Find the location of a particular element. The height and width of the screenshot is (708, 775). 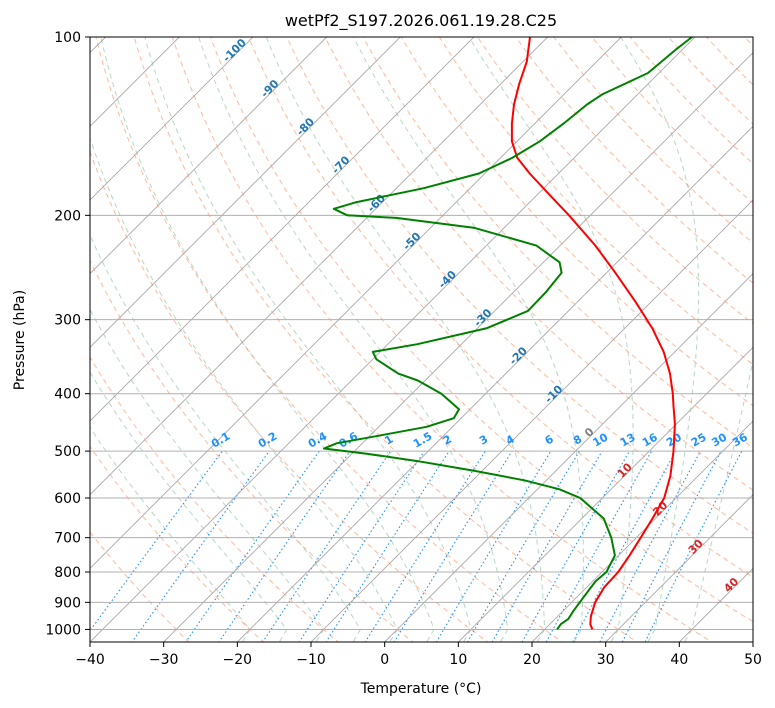

x-tick-label: −10 is located at coordinates (311, 660).